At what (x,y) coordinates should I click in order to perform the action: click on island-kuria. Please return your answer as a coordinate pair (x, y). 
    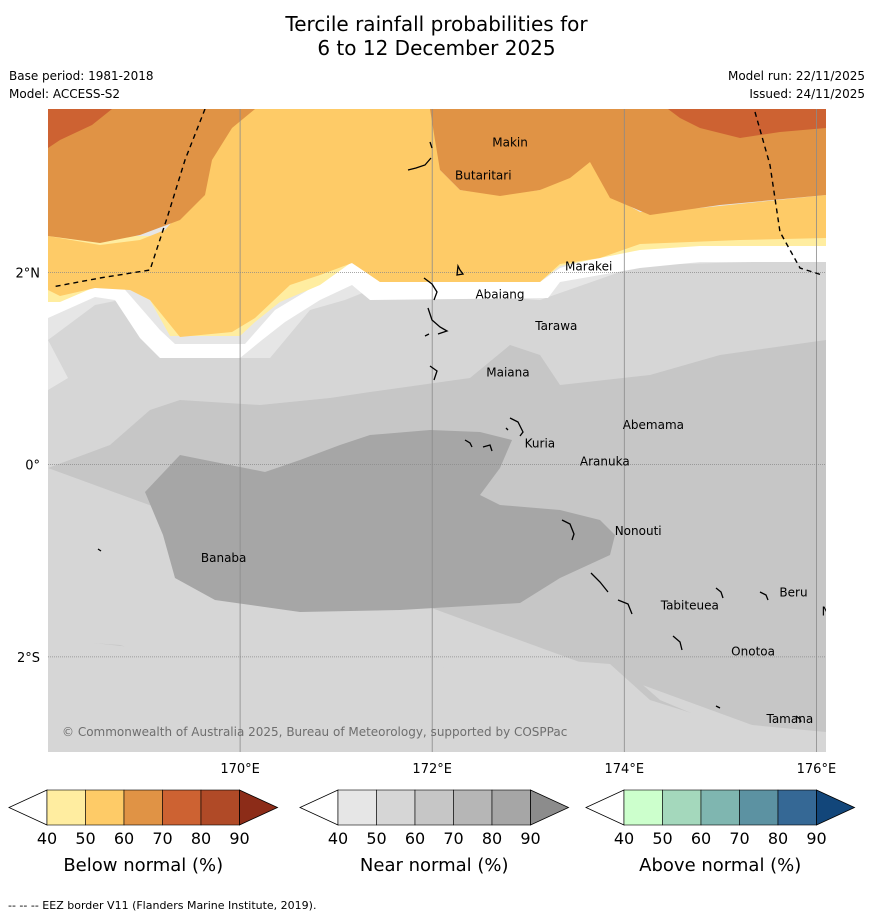
    Looking at the image, I should click on (468, 443).